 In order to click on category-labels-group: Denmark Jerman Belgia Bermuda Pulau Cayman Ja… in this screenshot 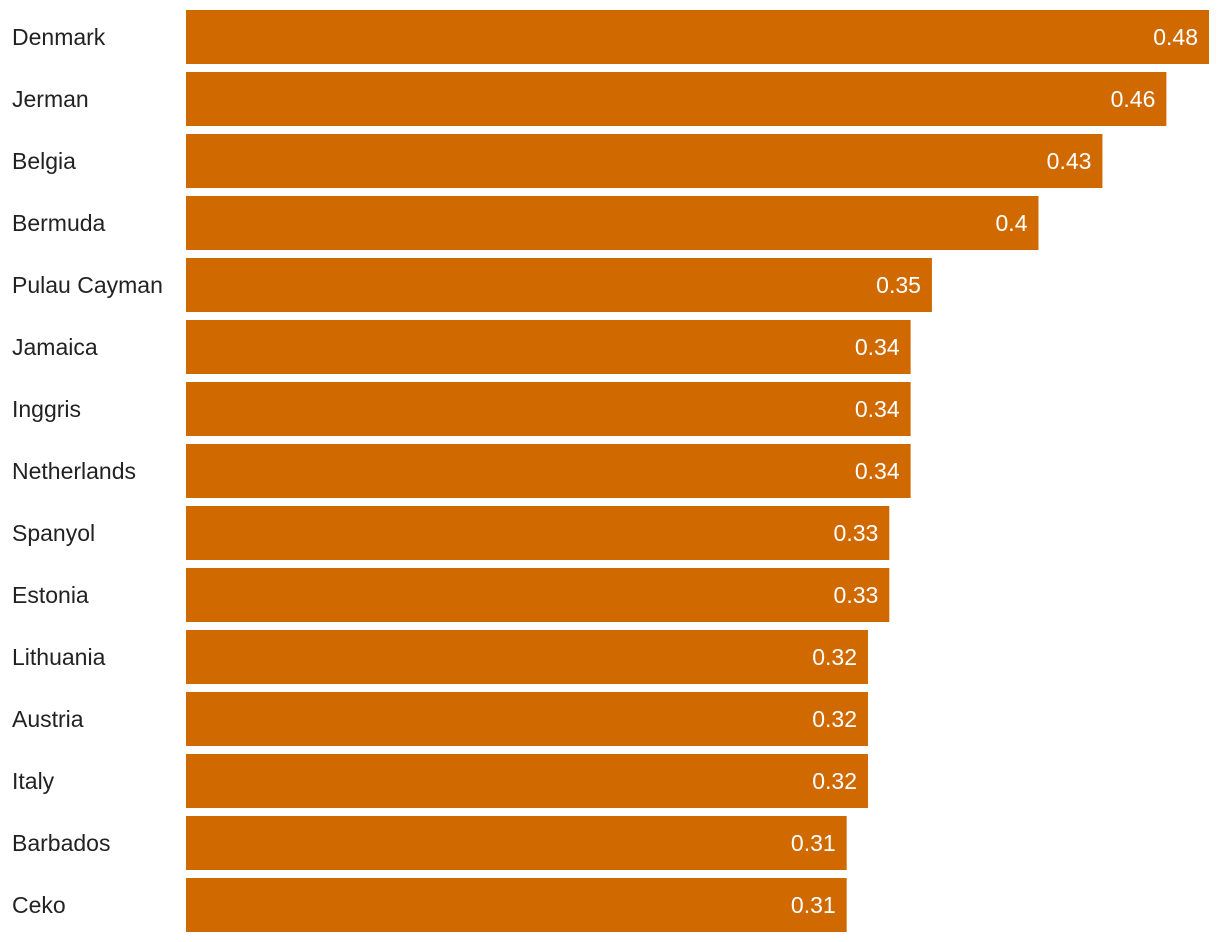, I will do `click(87, 471)`.